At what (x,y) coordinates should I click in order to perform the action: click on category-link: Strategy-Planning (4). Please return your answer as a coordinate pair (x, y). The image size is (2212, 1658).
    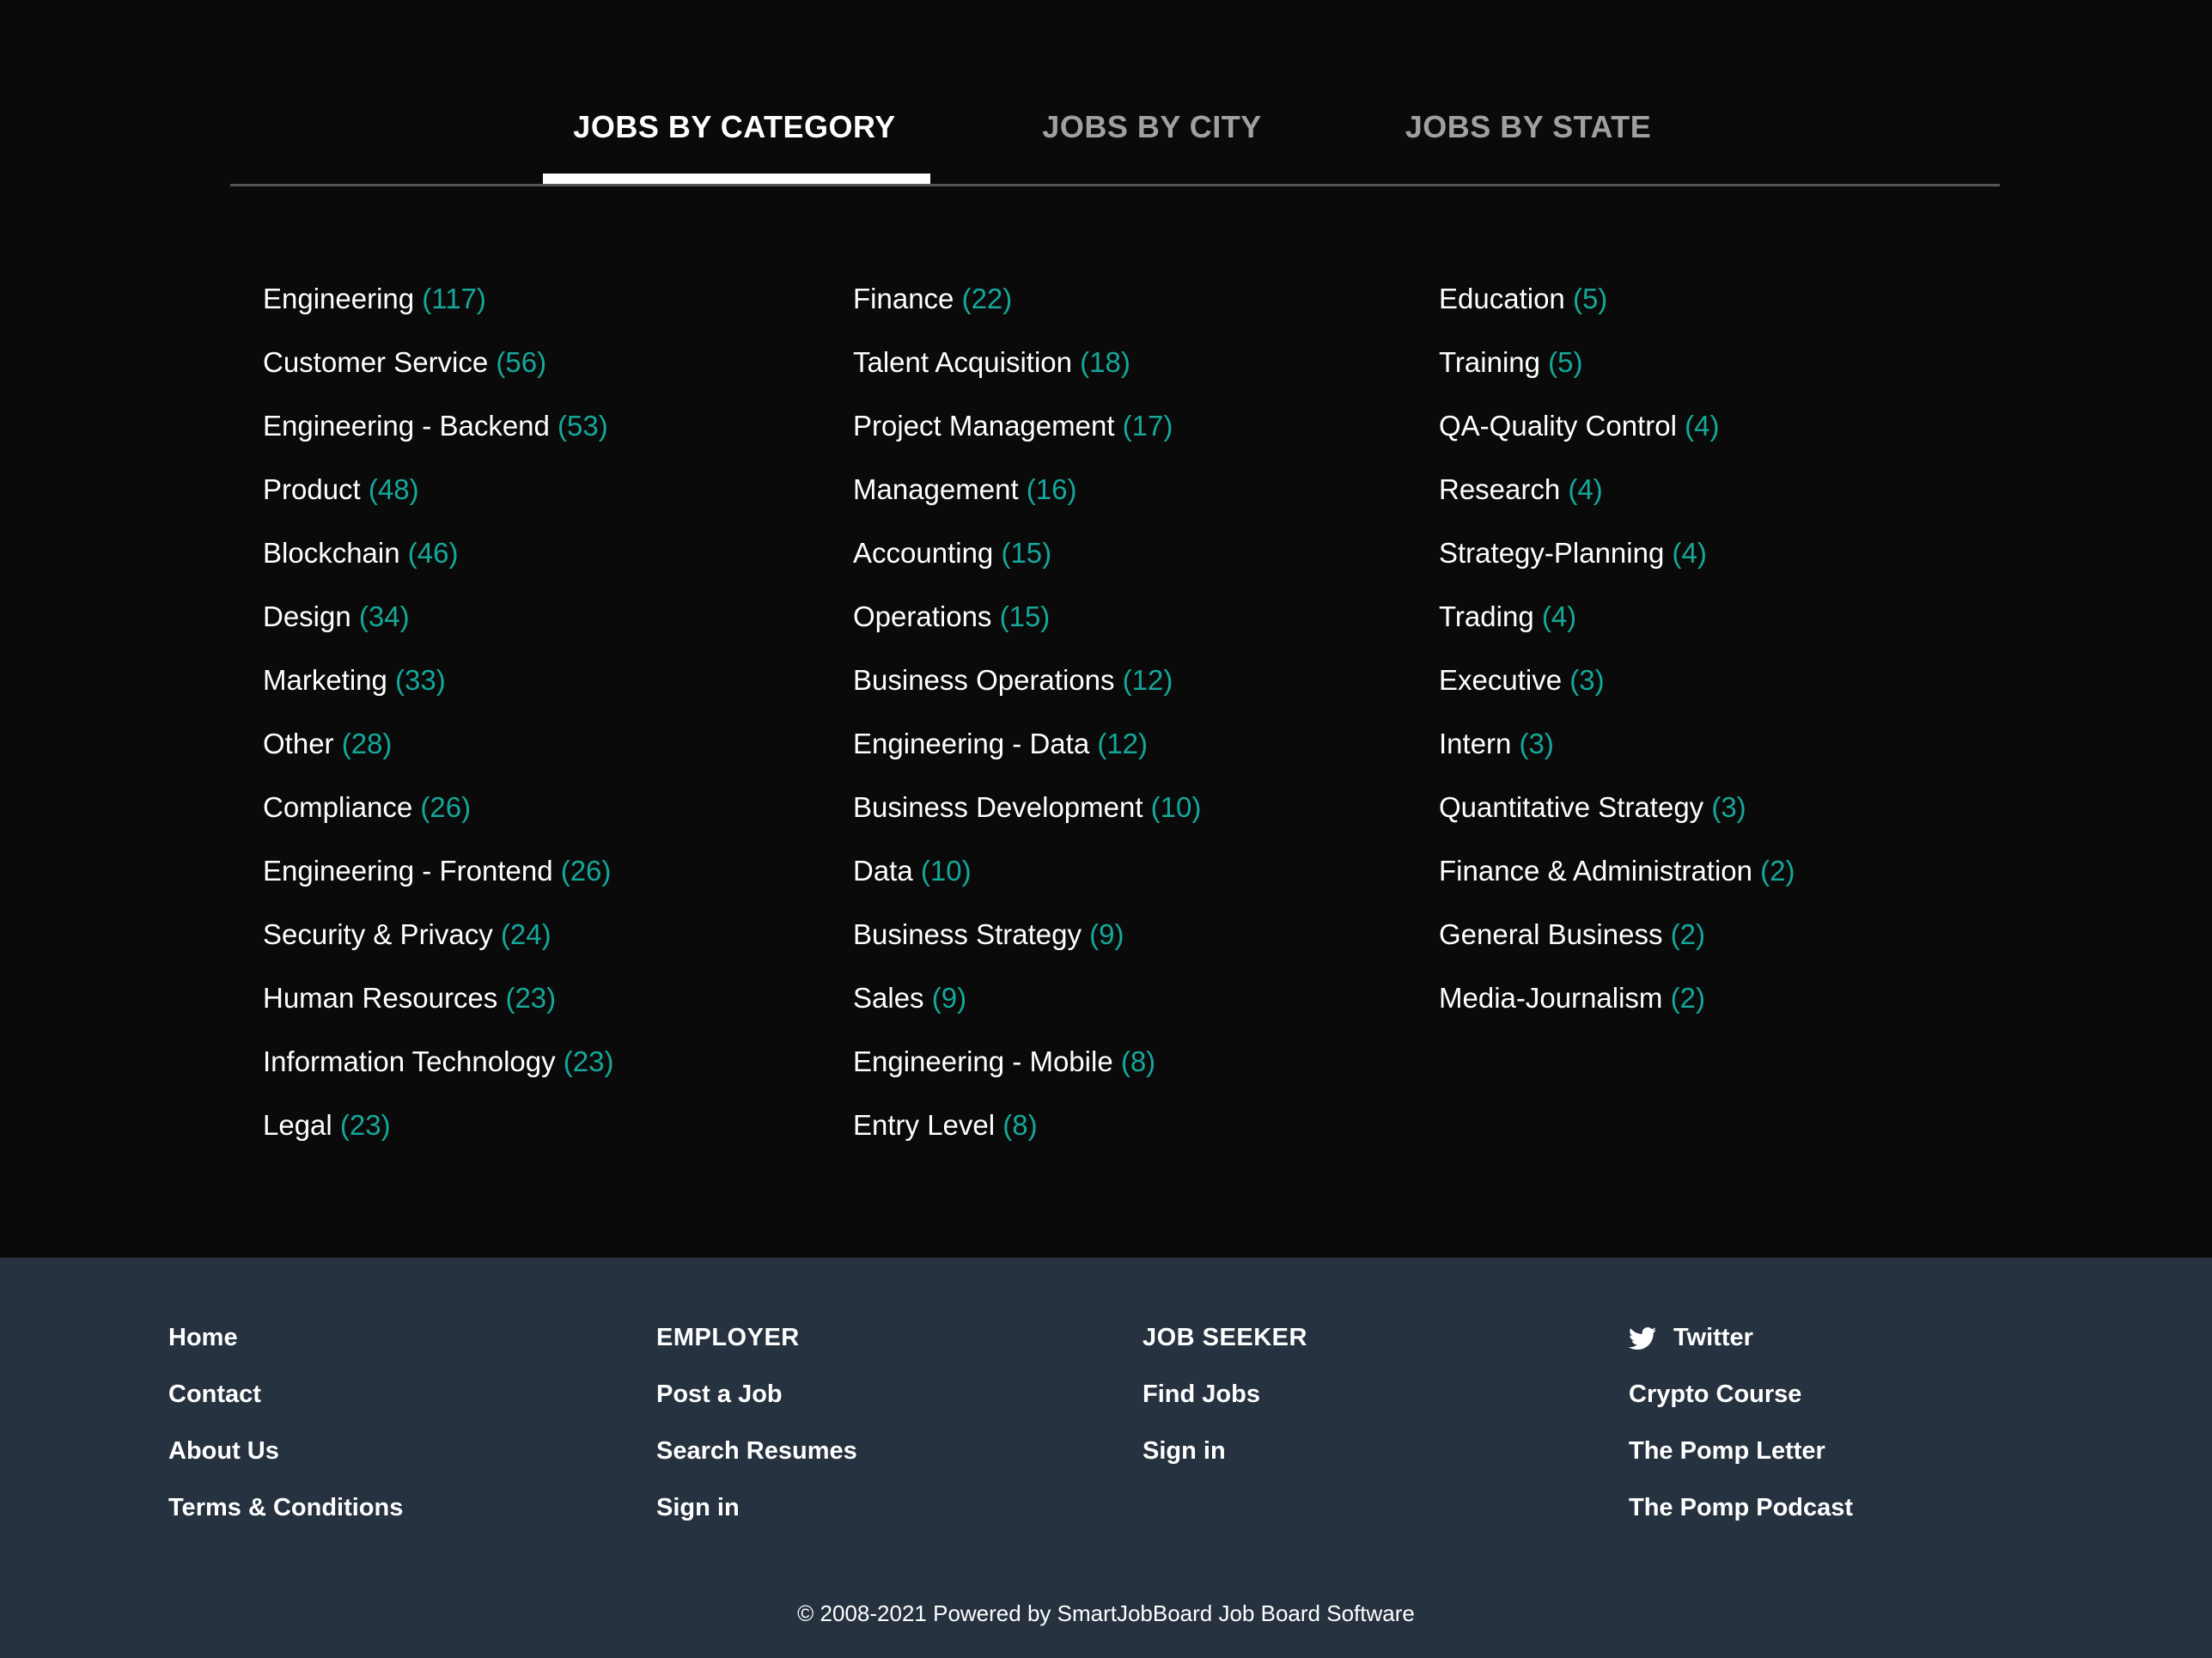
    Looking at the image, I should click on (1617, 553).